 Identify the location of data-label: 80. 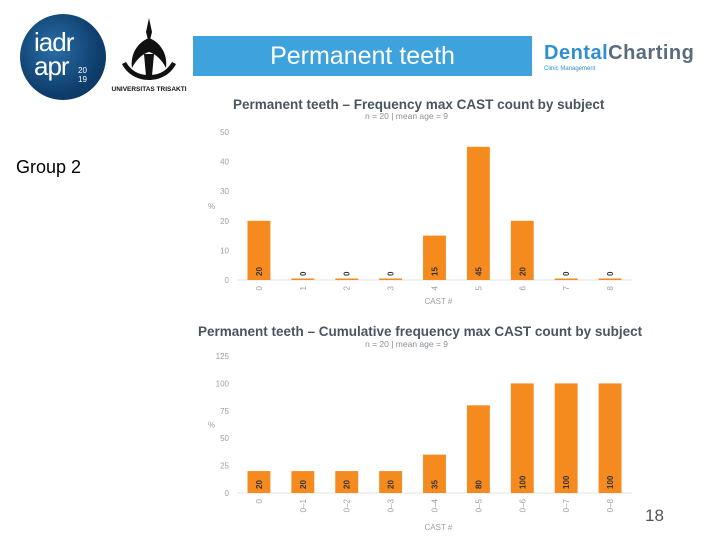
(478, 484).